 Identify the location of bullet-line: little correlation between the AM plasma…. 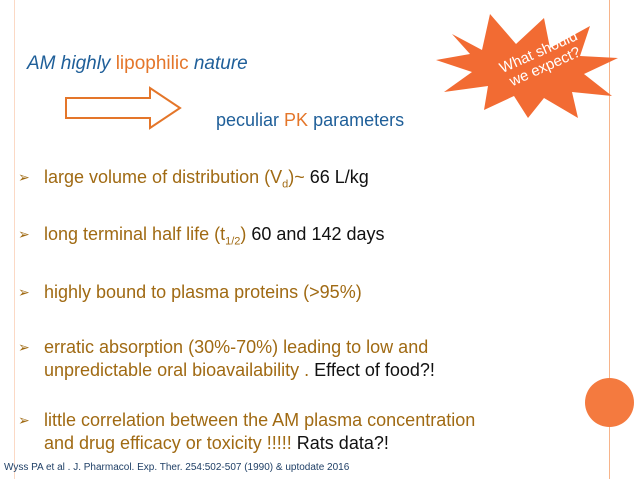
(260, 420).